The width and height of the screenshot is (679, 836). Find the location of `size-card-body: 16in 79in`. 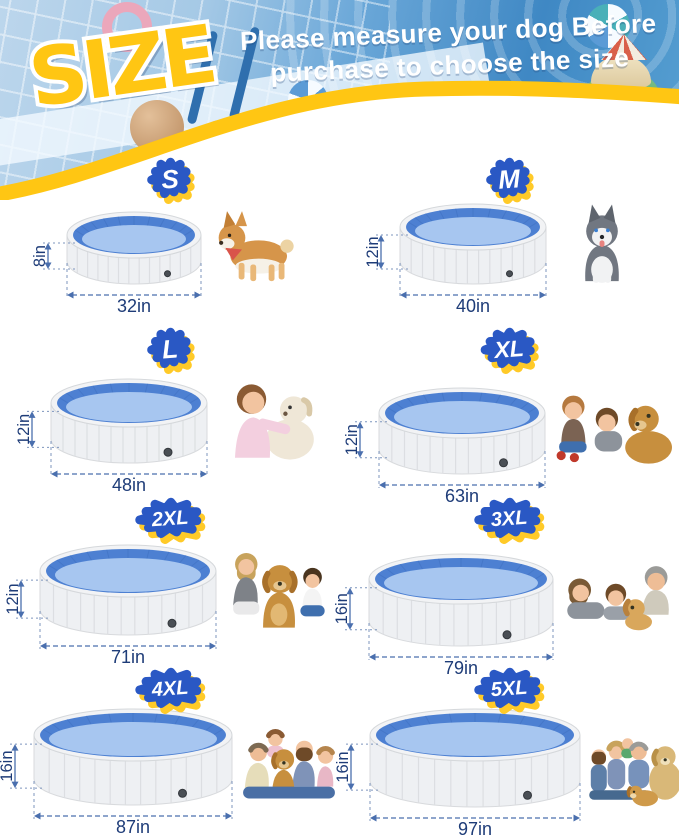

size-card-body: 16in 79in is located at coordinates (507, 605).